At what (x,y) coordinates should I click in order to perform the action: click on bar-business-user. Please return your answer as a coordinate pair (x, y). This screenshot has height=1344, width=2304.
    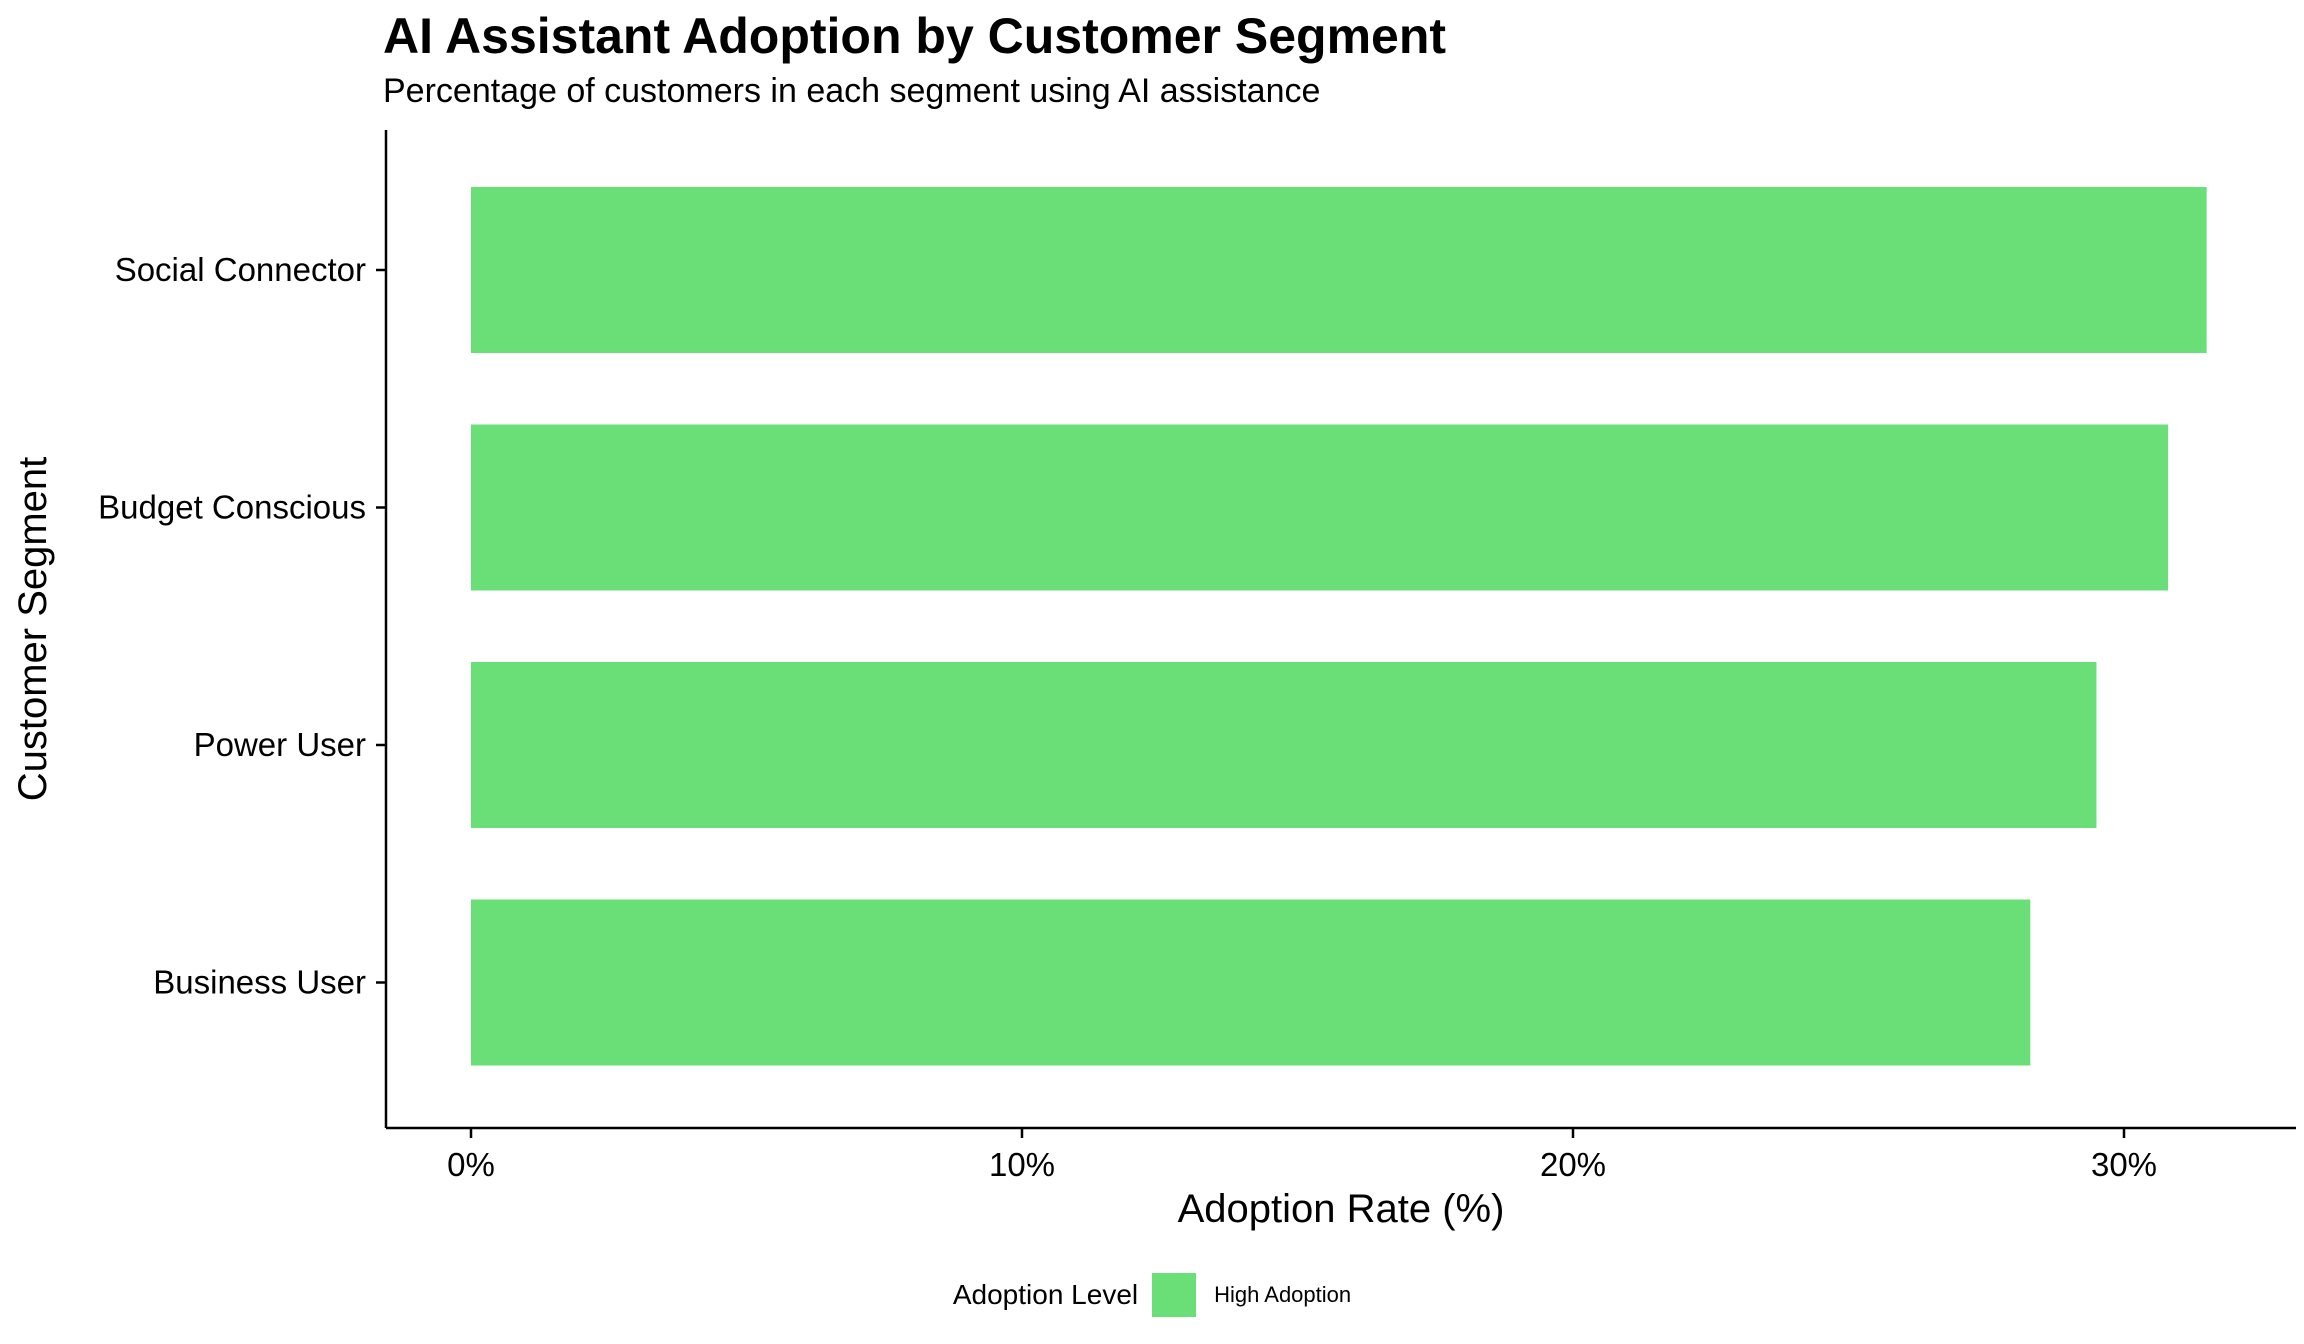
    Looking at the image, I should click on (1251, 982).